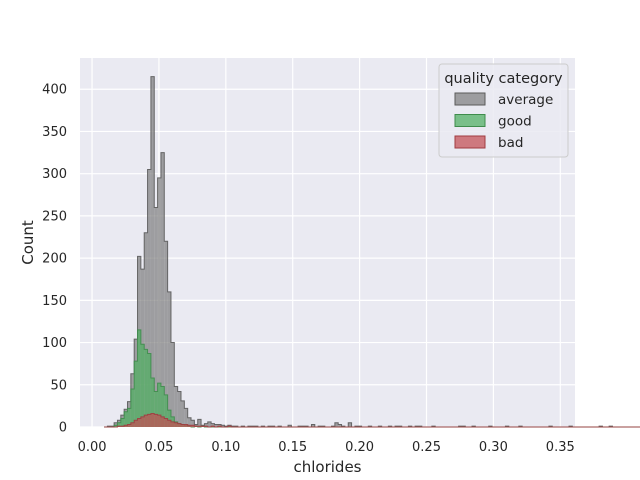 Image resolution: width=640 pixels, height=480 pixels. I want to click on y-axis-ticks: 0 50 100 150 200 250 300 350 400, so click(54, 259).